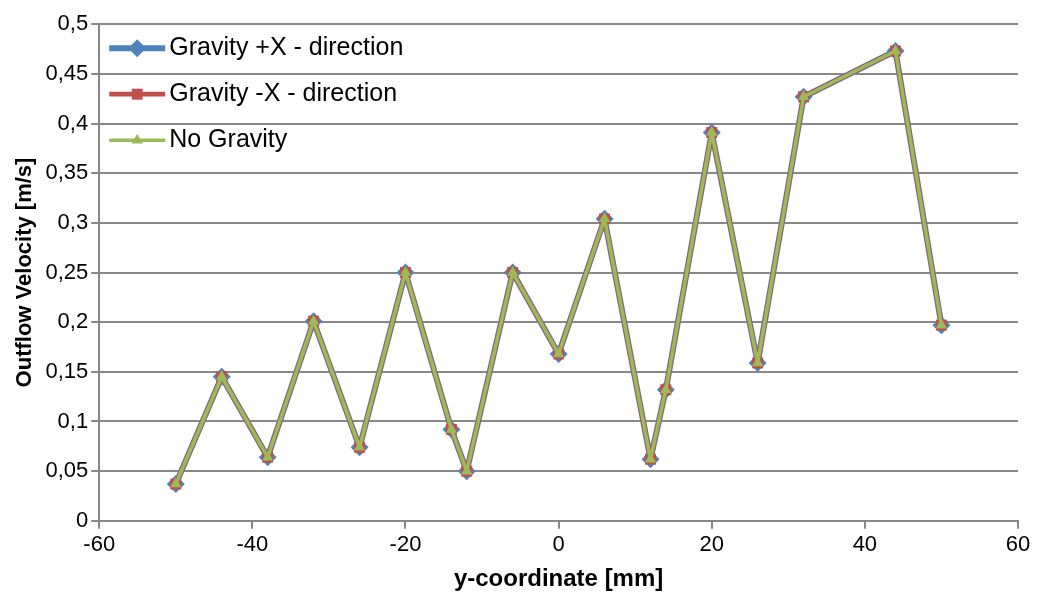 The height and width of the screenshot is (606, 1056). What do you see at coordinates (228, 138) in the screenshot?
I see `legend-label: No Gravity` at bounding box center [228, 138].